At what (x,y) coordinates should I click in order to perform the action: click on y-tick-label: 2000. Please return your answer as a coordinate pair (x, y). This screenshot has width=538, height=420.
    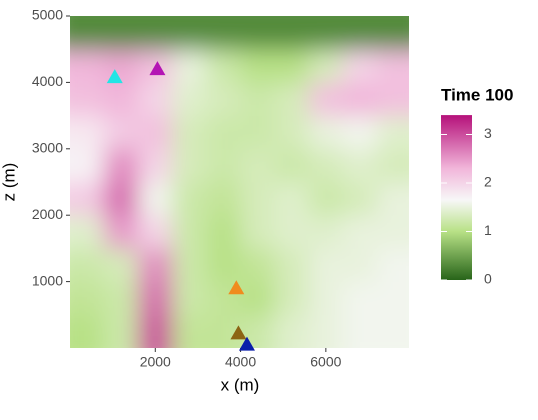
    Looking at the image, I should click on (47, 214).